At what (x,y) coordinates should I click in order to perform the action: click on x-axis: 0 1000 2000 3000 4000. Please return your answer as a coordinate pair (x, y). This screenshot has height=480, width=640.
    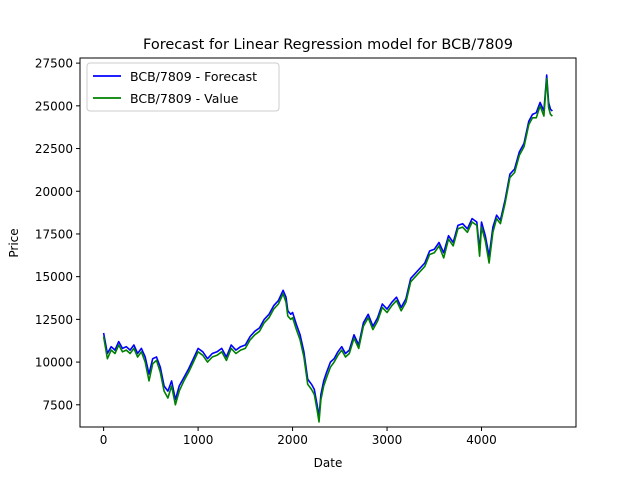
    Looking at the image, I should click on (298, 437).